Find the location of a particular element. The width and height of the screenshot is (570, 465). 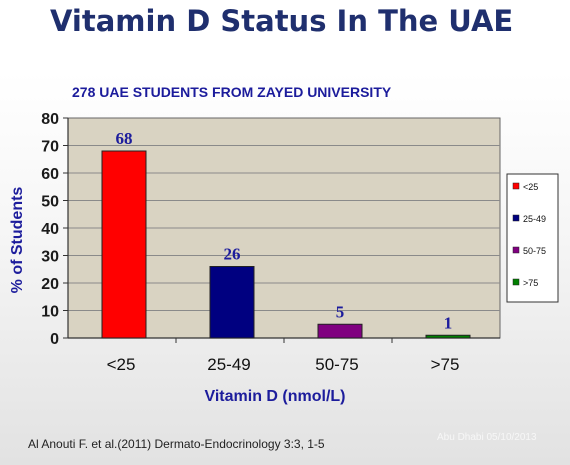

y-tick-label: 20 is located at coordinates (50, 284).